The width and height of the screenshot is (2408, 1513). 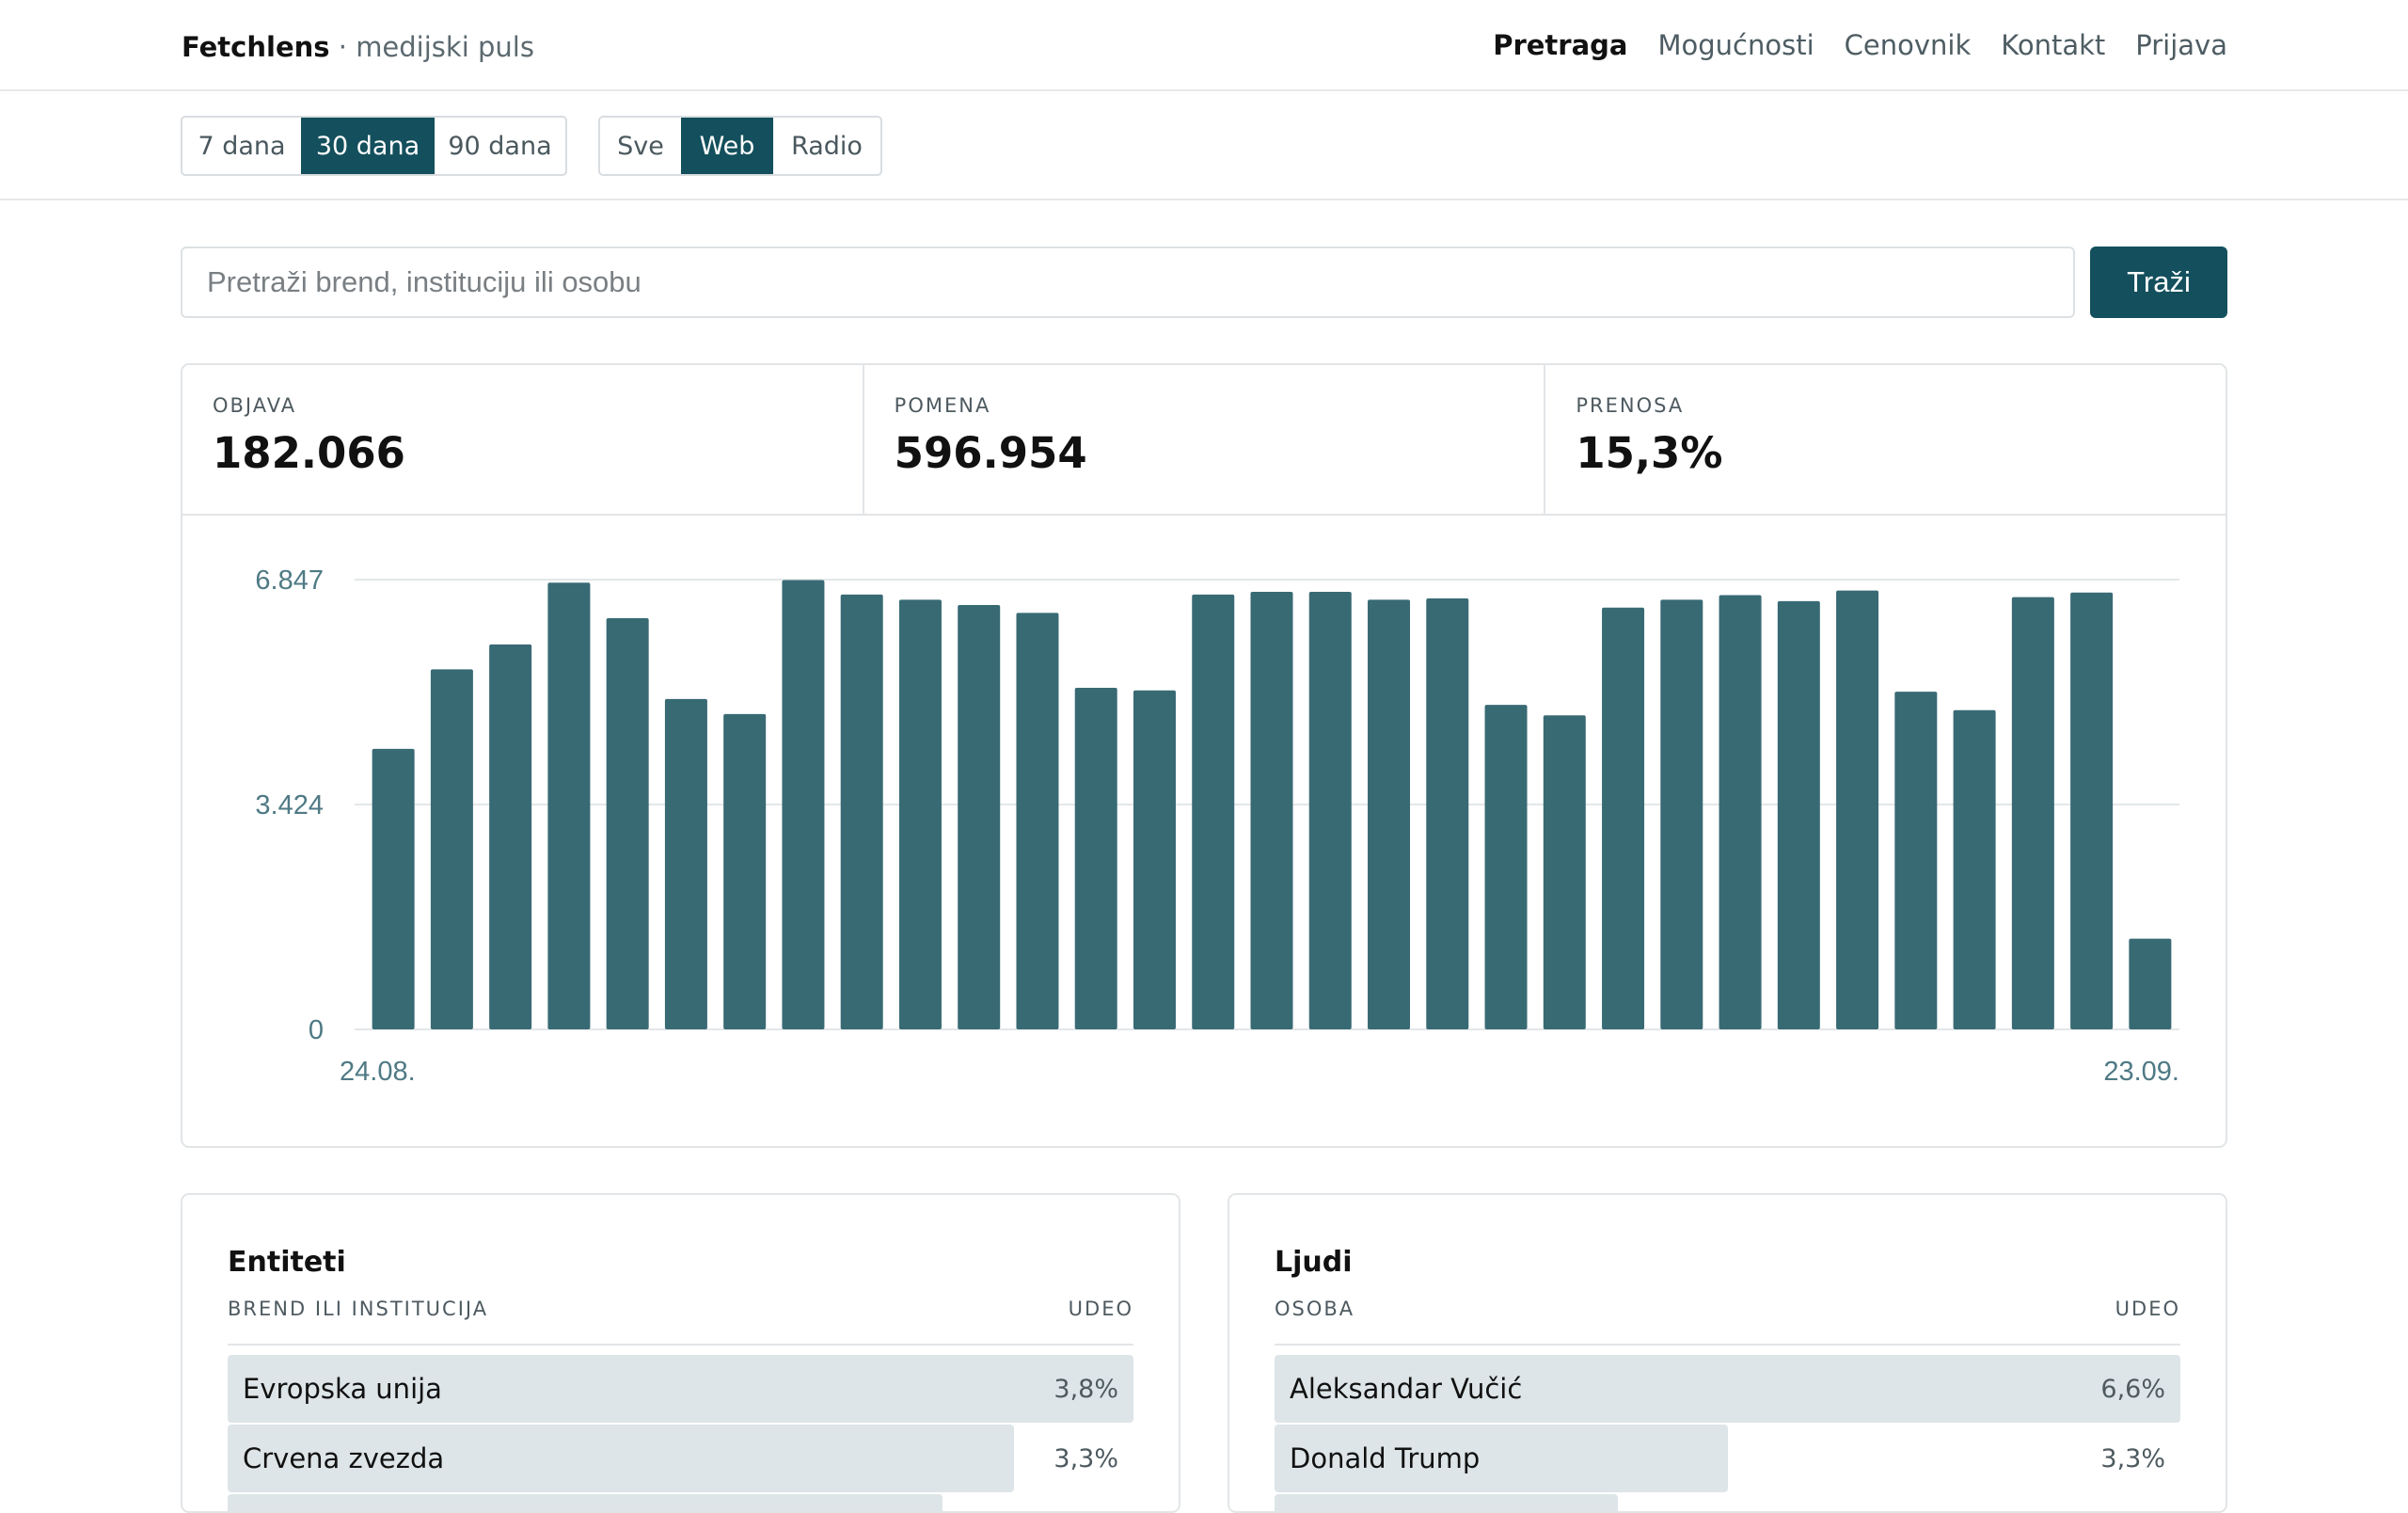 I want to click on list-item-name: Evropska unija, so click(x=343, y=1389).